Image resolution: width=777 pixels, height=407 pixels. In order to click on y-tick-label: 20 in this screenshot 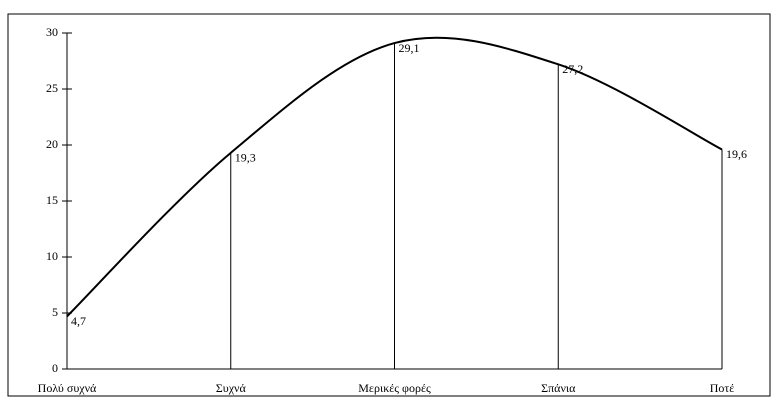, I will do `click(52, 144)`.